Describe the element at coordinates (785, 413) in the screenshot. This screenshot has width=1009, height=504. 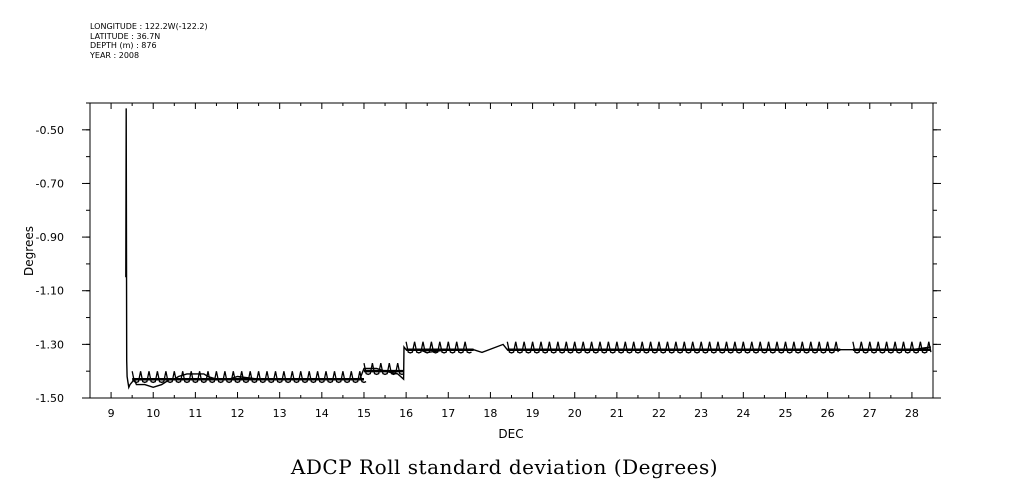
I see `x-tick-label: 25` at that location.